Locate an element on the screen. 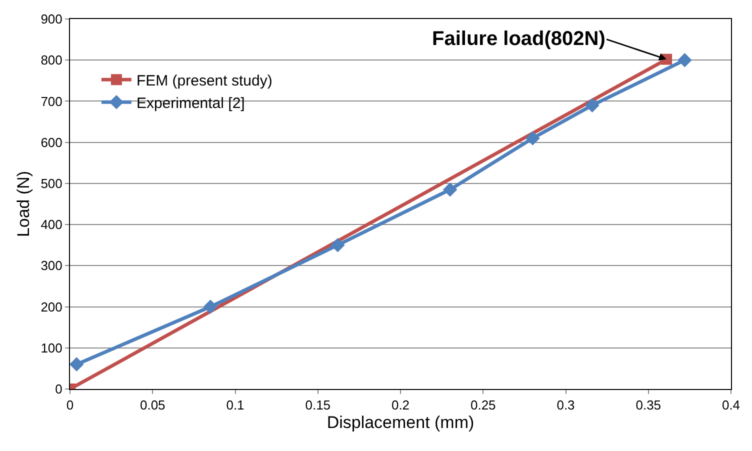 The image size is (752, 451). x-tick-label: 0.4 is located at coordinates (731, 405).